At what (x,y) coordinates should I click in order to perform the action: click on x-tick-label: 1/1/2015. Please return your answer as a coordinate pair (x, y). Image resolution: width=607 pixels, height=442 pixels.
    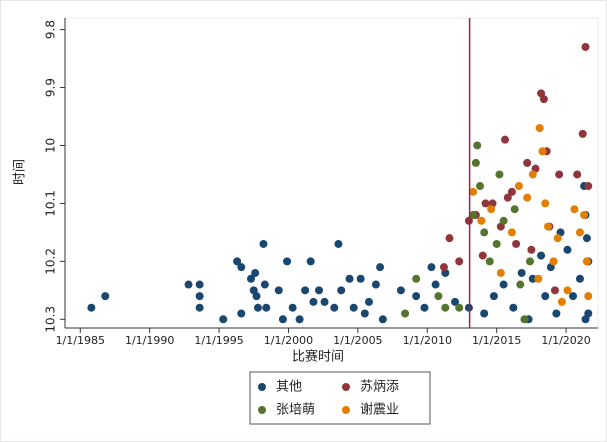
    Looking at the image, I should click on (496, 340).